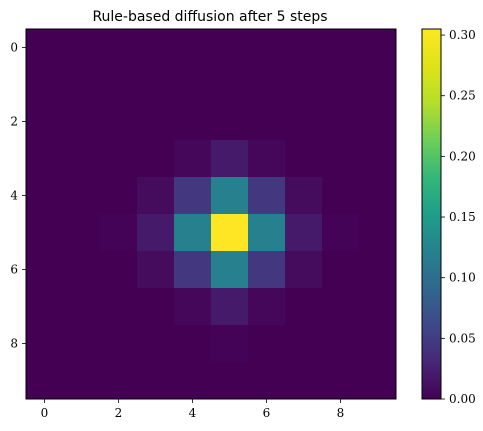  I want to click on y-tick-label: 4, so click(14, 196).